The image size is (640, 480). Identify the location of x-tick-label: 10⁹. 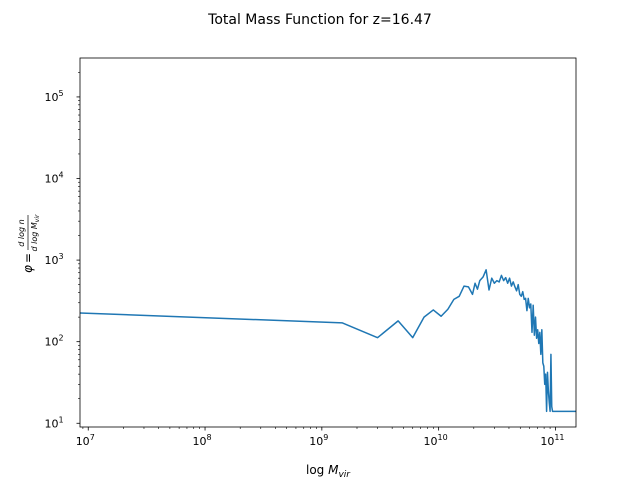
(318, 440).